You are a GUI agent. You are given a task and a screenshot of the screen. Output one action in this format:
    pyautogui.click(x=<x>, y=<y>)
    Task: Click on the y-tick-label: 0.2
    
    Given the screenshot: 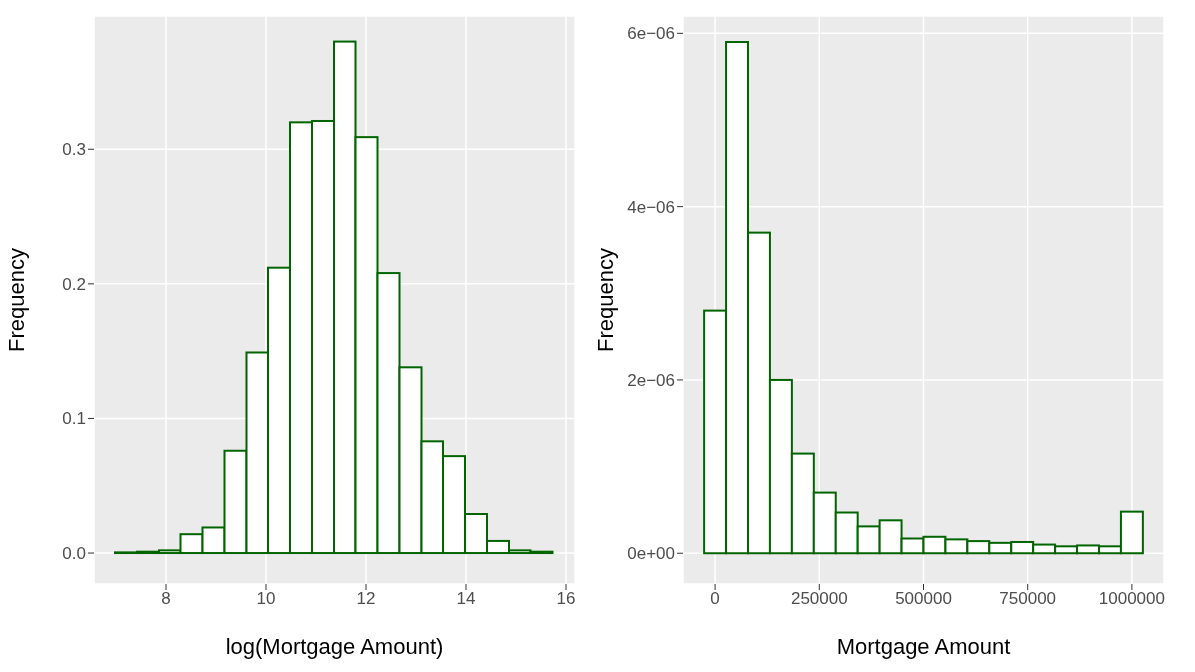 What is the action you would take?
    pyautogui.click(x=74, y=284)
    